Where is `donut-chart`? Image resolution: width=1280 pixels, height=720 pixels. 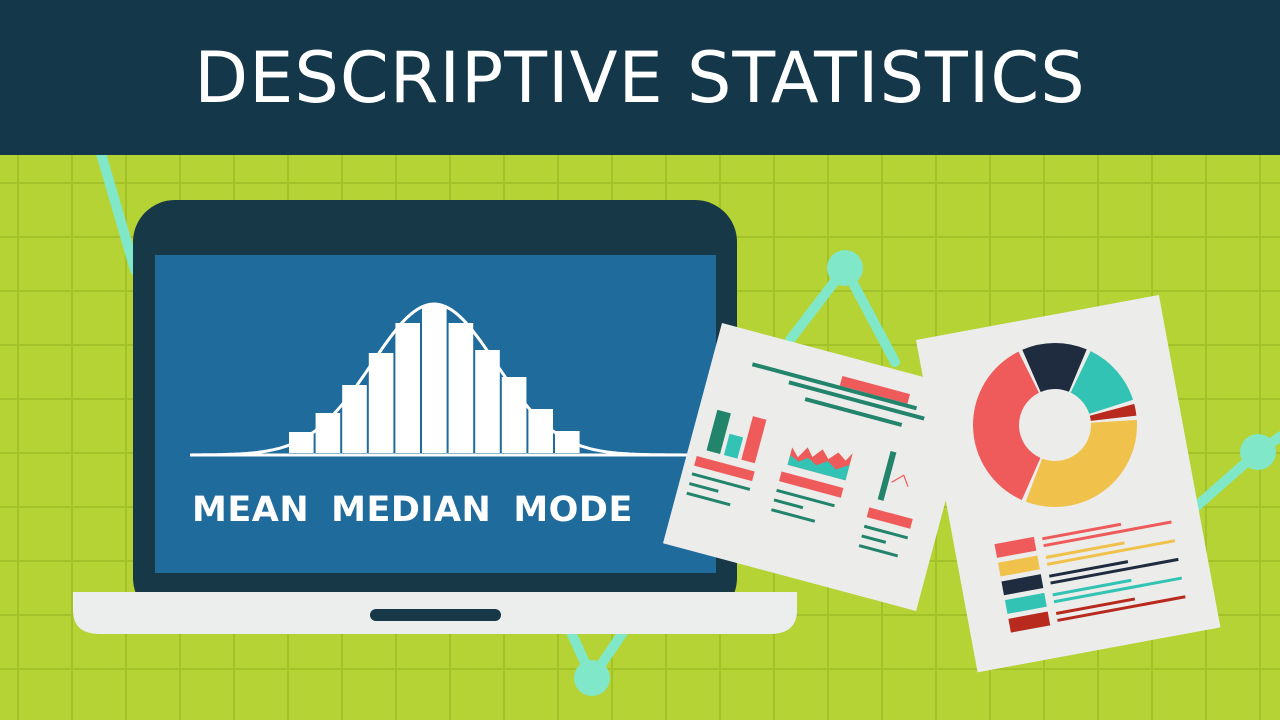 donut-chart is located at coordinates (1055, 425).